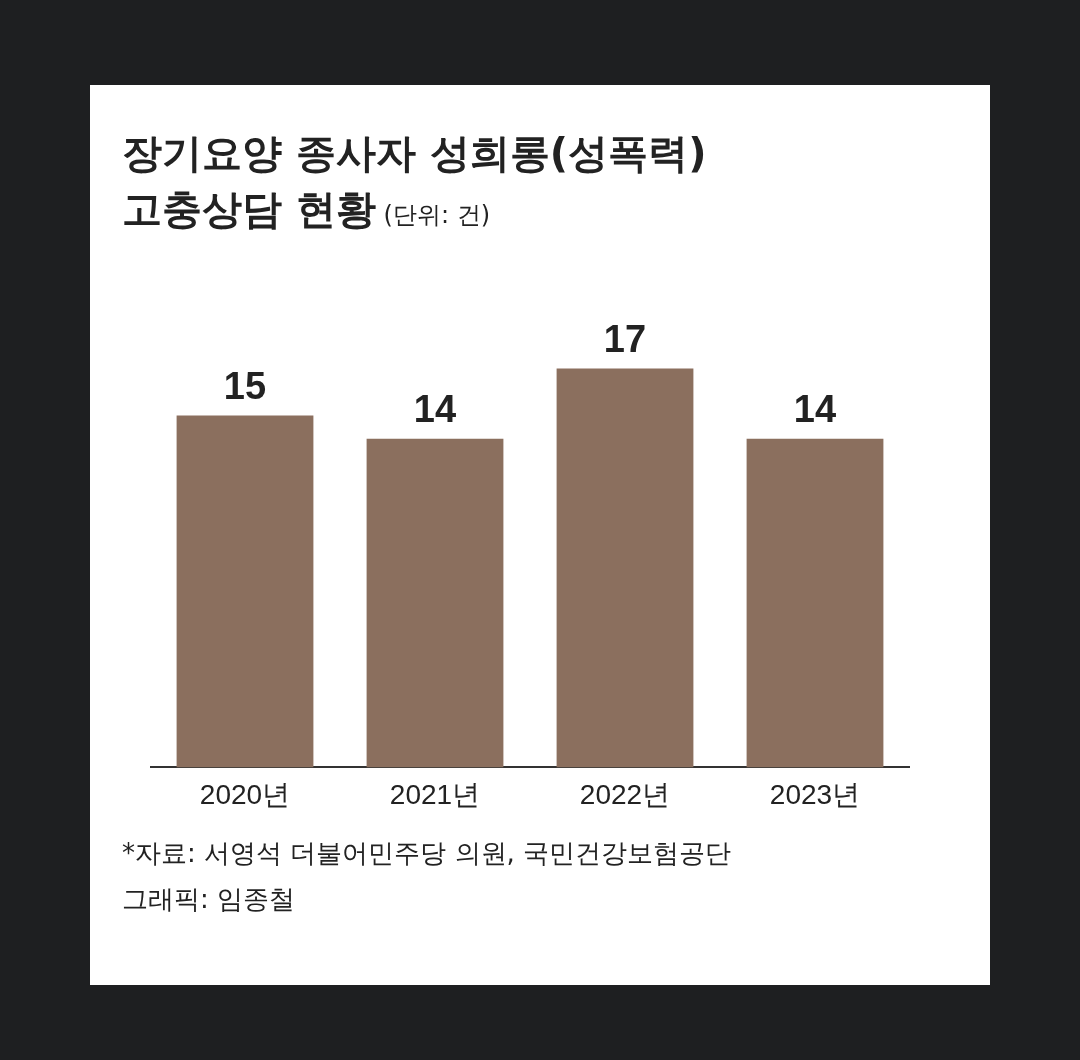 This screenshot has width=1080, height=1060. I want to click on x-tick-label: 2021년, so click(435, 794).